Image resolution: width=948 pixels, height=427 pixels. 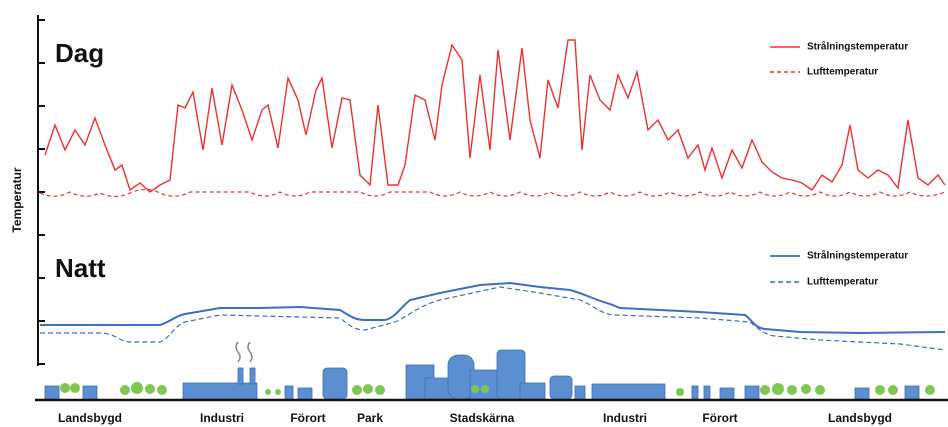 I want to click on zone-label: Stadskärna, so click(x=482, y=418).